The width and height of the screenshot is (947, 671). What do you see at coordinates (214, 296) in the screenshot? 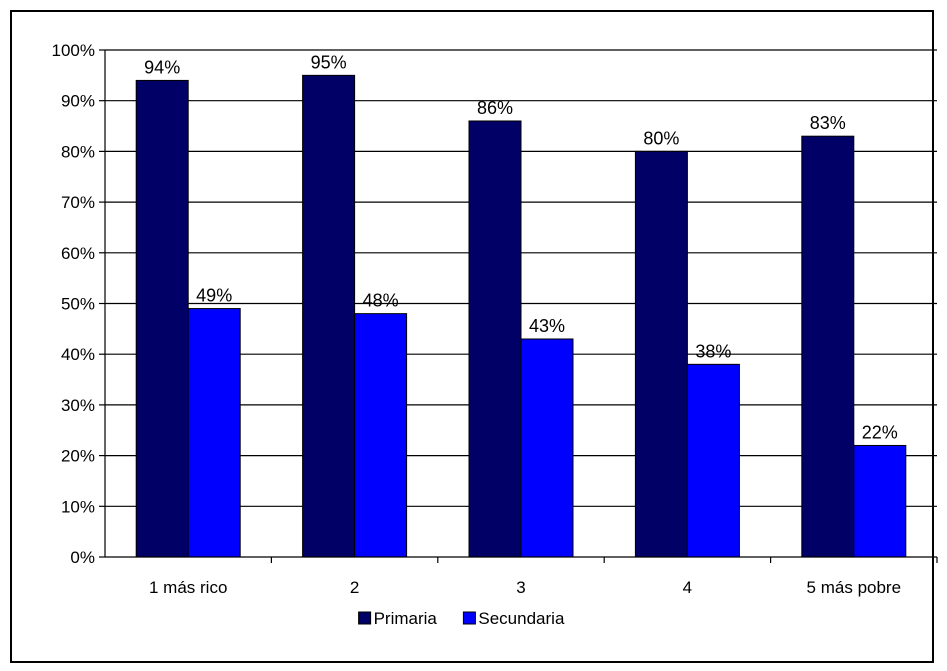
I see `data-label: 49%` at bounding box center [214, 296].